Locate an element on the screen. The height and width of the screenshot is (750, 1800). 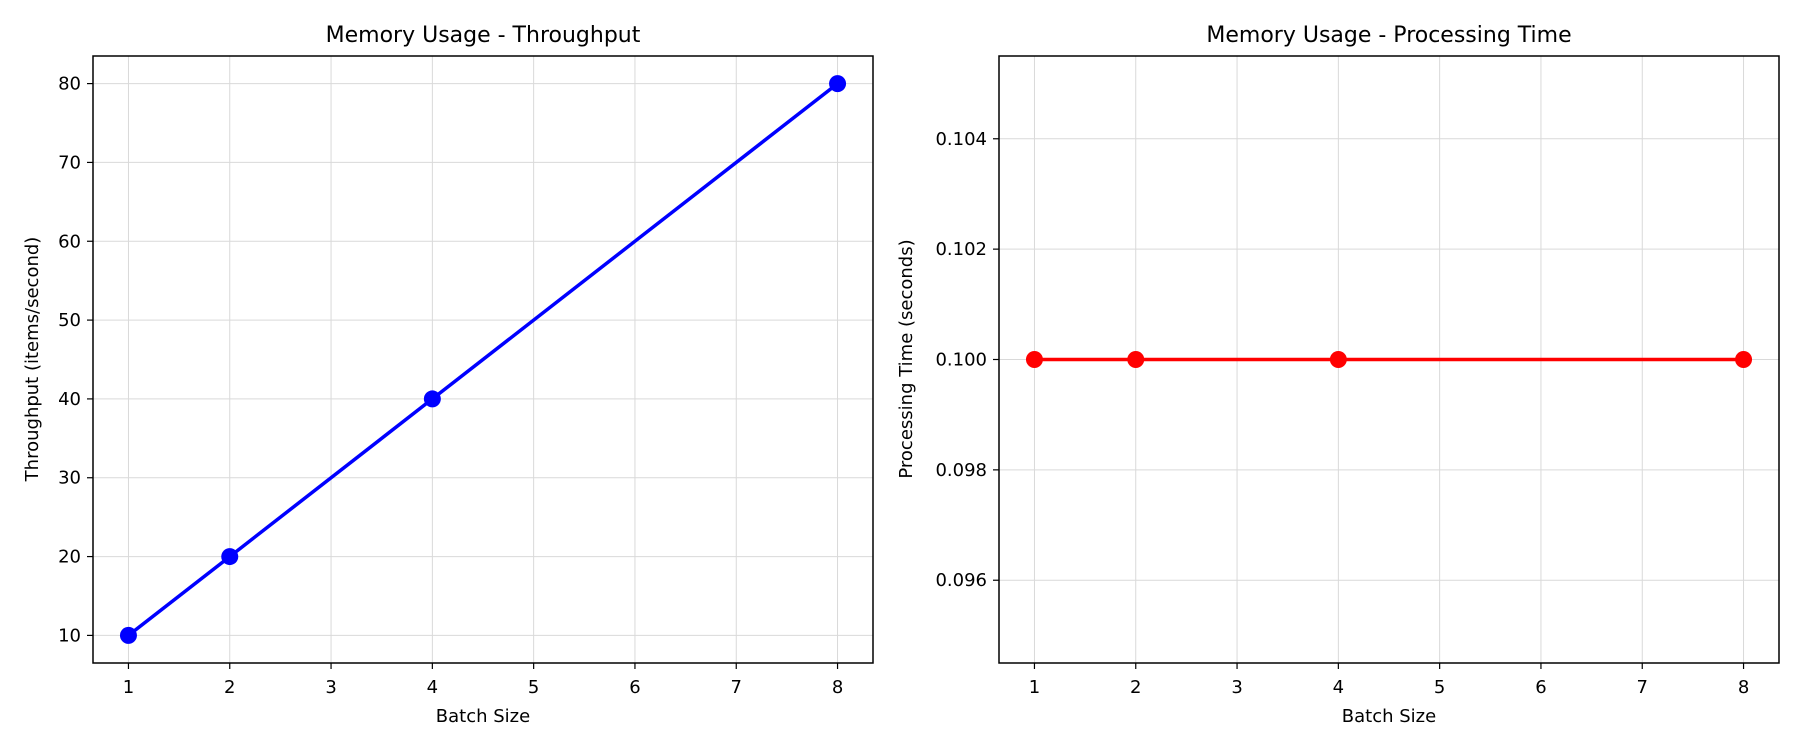
y-tick-label: 0.104 is located at coordinates (961, 139).